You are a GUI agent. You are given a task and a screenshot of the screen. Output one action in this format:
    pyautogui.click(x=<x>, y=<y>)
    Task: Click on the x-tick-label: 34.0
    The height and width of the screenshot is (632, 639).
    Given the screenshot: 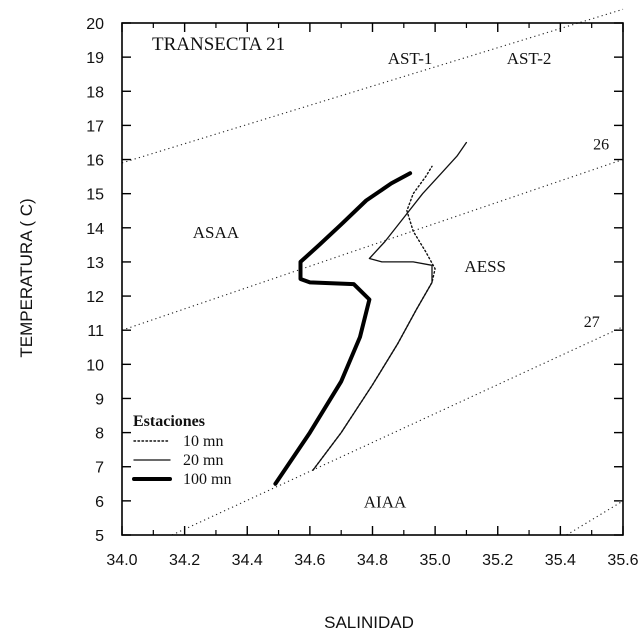 What is the action you would take?
    pyautogui.click(x=121, y=560)
    